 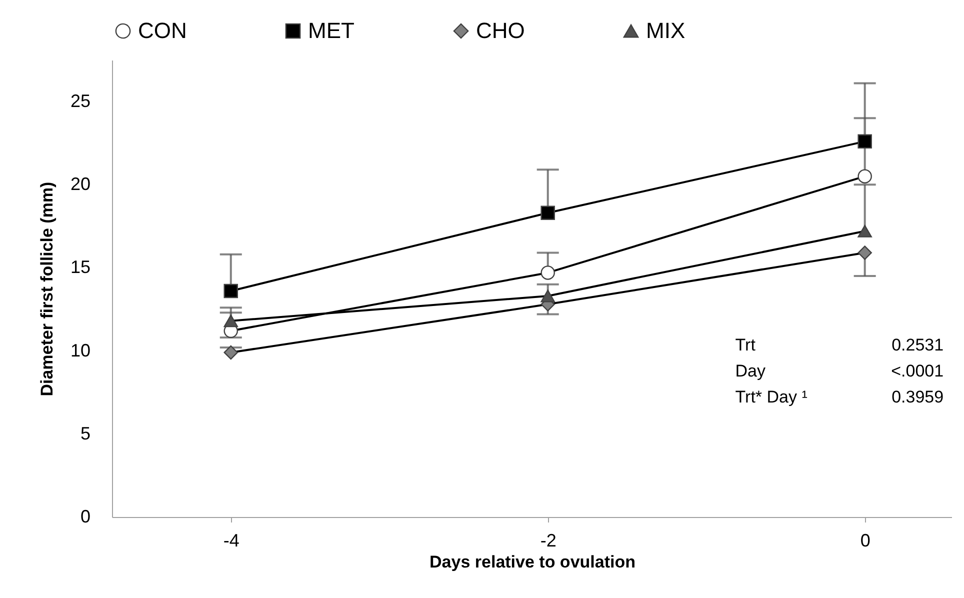 I want to click on y-tick-label: 25, so click(x=80, y=101).